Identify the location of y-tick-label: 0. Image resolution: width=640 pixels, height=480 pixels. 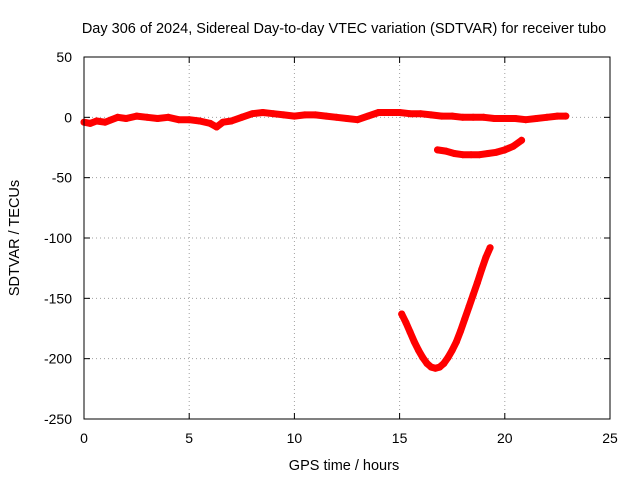
(68, 117).